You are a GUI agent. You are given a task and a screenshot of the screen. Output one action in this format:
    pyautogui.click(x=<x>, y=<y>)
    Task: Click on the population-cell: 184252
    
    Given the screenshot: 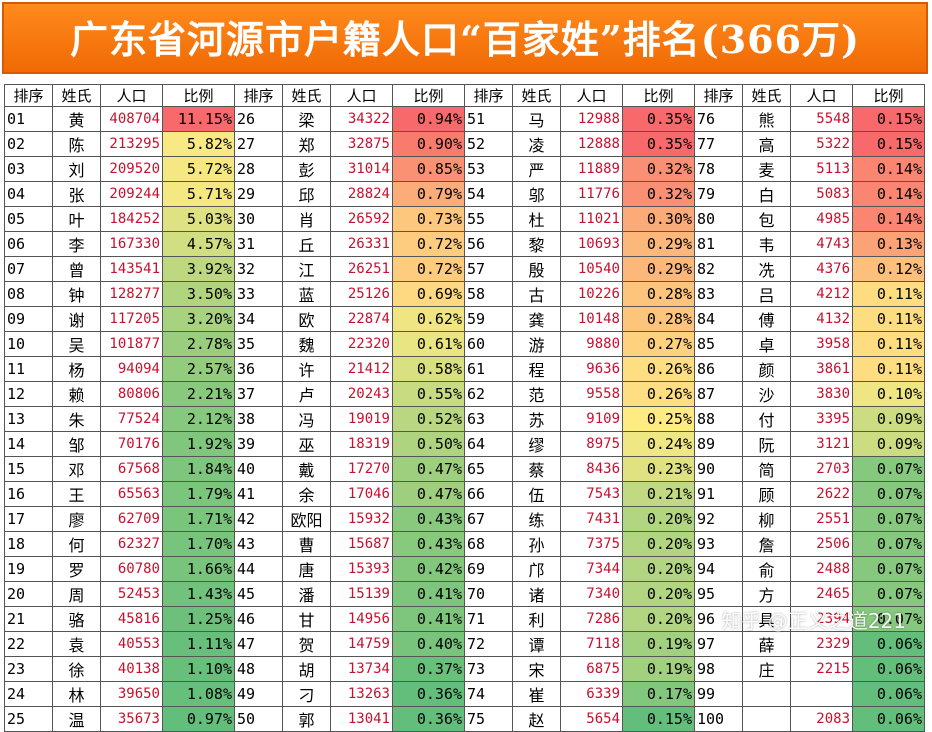 What is the action you would take?
    pyautogui.click(x=131, y=219)
    